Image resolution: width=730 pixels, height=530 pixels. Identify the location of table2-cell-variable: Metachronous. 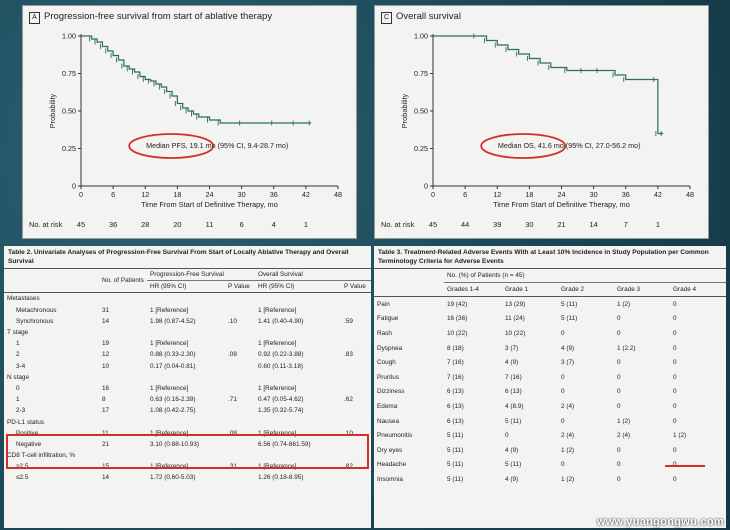
(36, 310).